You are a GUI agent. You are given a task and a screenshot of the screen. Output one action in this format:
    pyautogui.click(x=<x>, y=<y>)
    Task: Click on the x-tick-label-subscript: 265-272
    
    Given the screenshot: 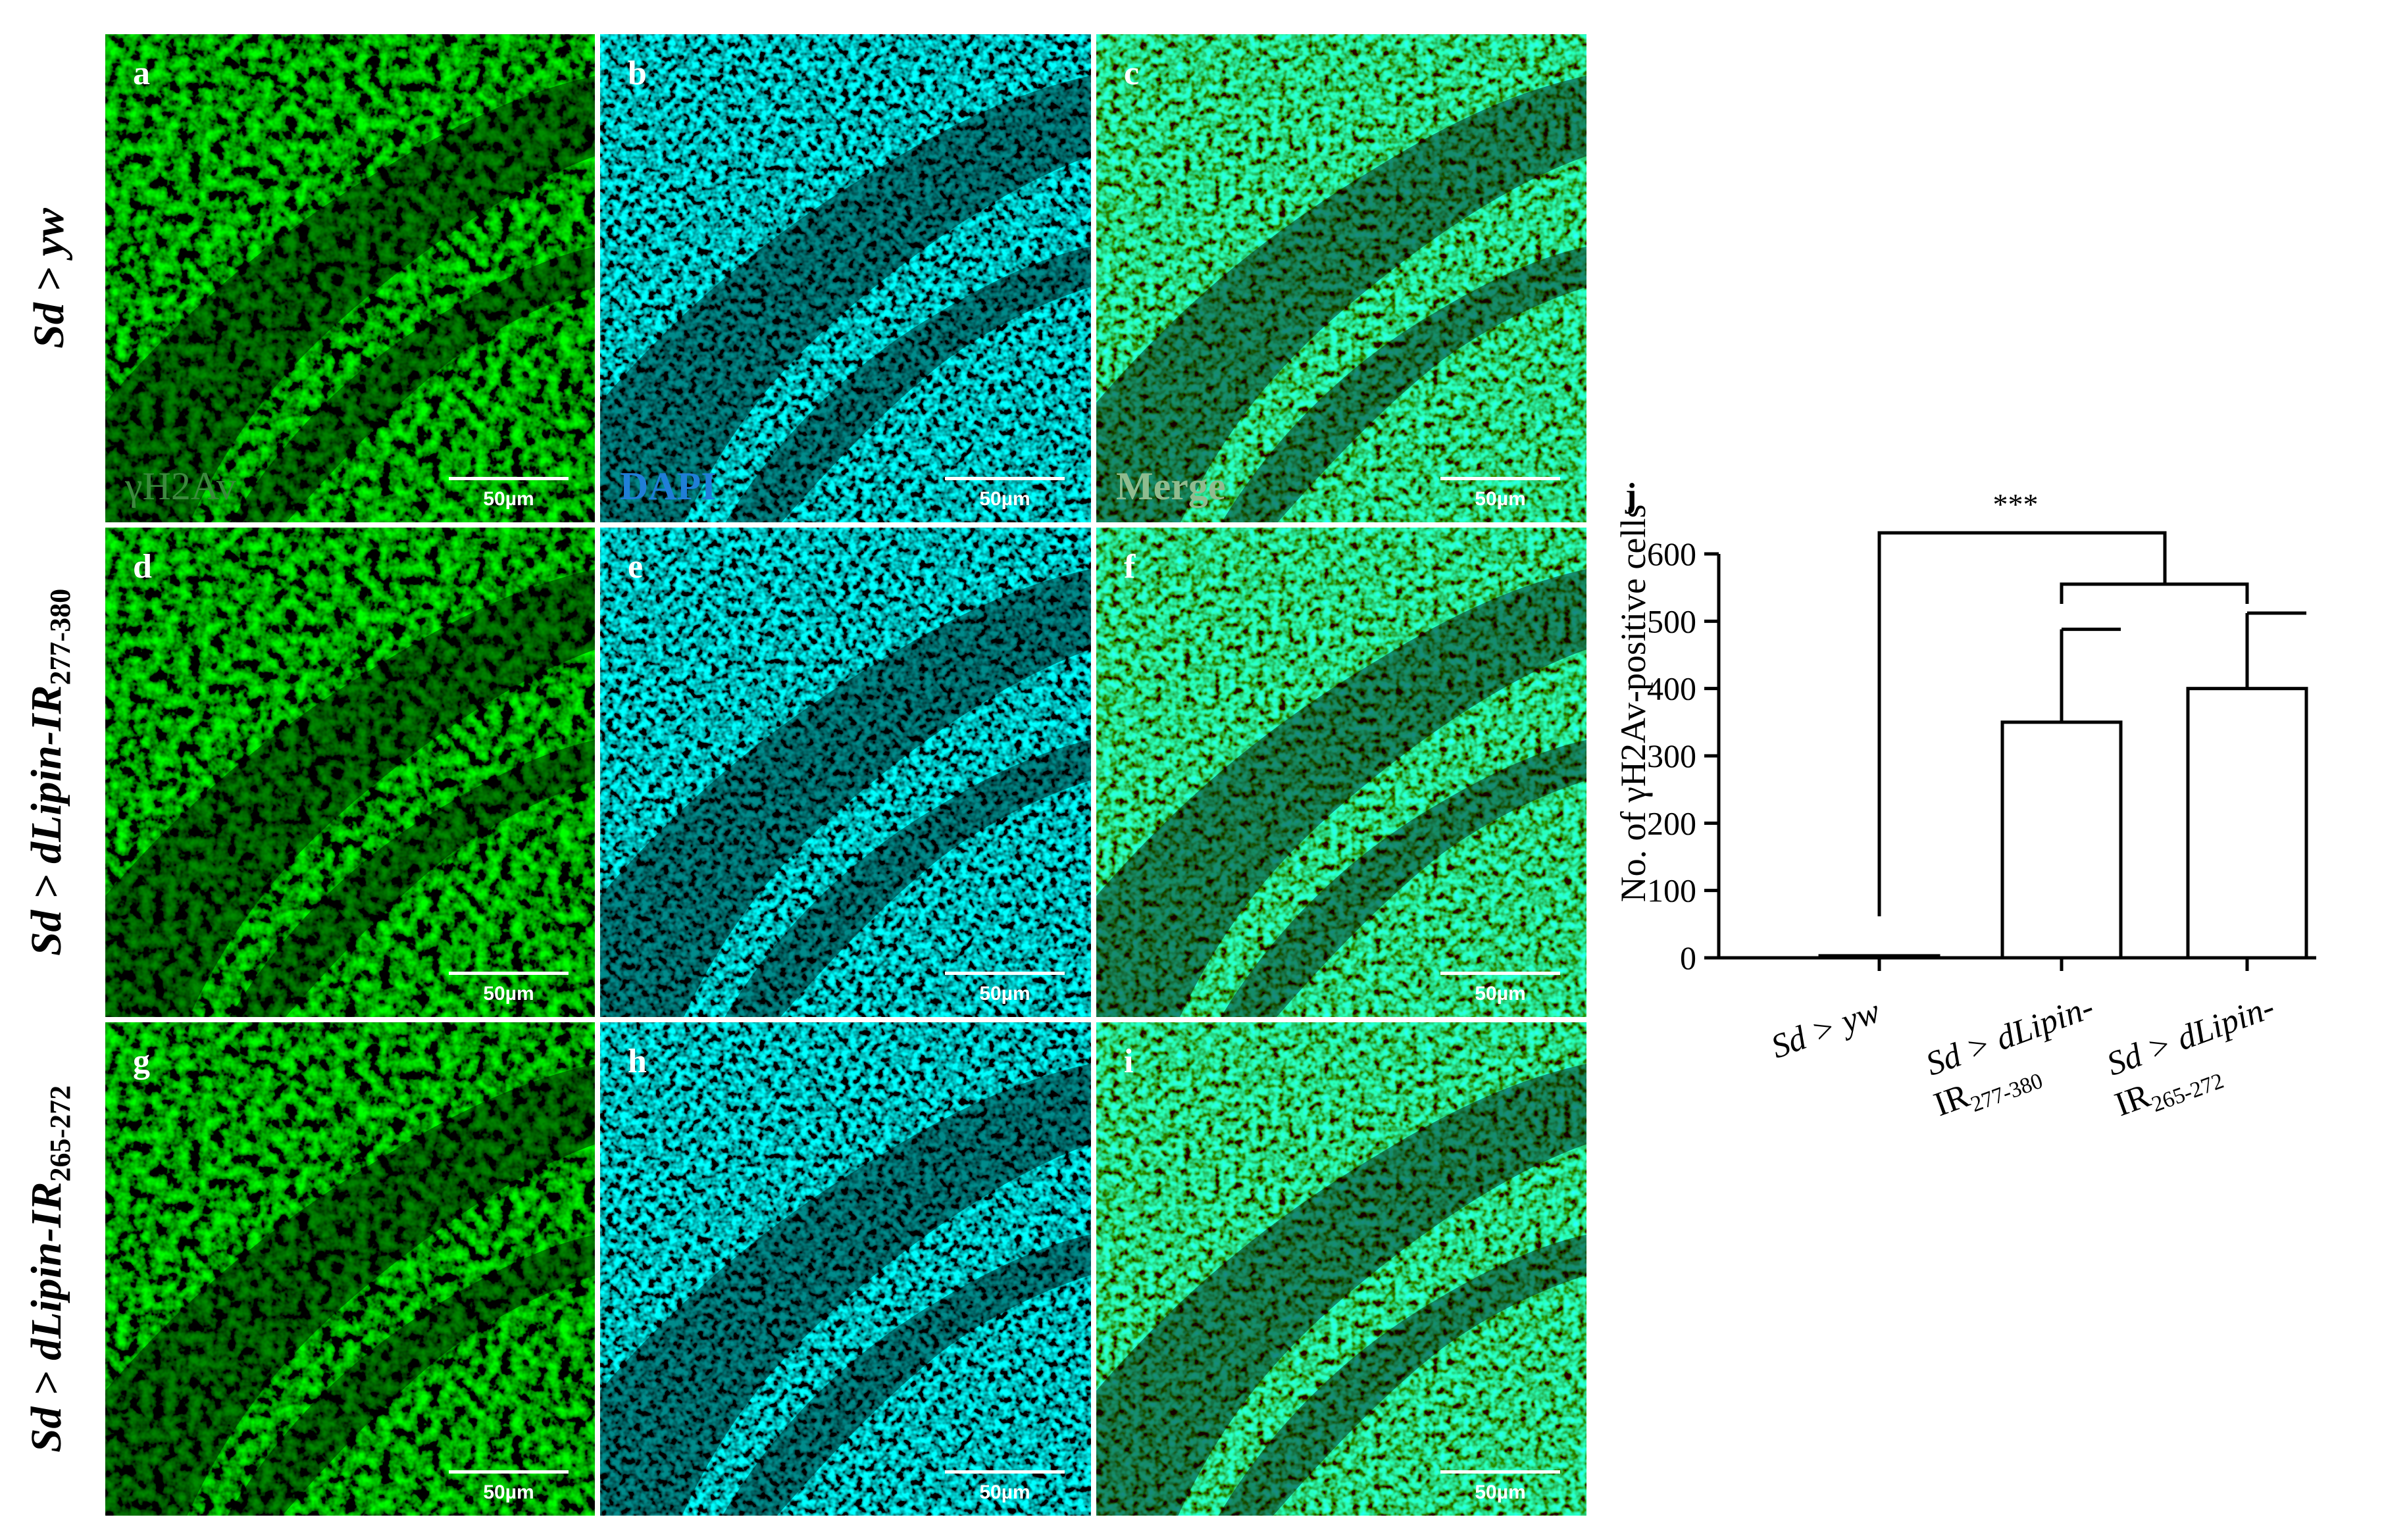 What is the action you would take?
    pyautogui.click(x=2187, y=1093)
    